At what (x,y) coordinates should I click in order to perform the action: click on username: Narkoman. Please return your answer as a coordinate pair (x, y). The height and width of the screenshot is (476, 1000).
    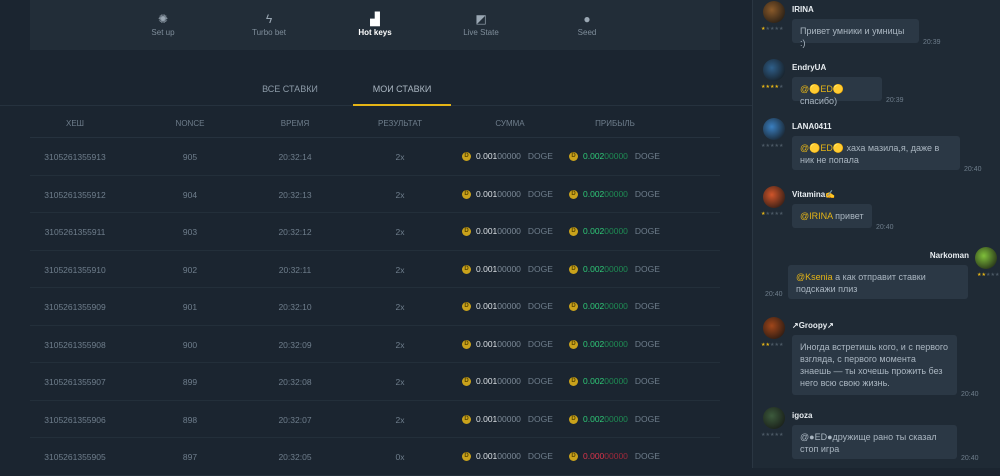
    Looking at the image, I should click on (949, 255).